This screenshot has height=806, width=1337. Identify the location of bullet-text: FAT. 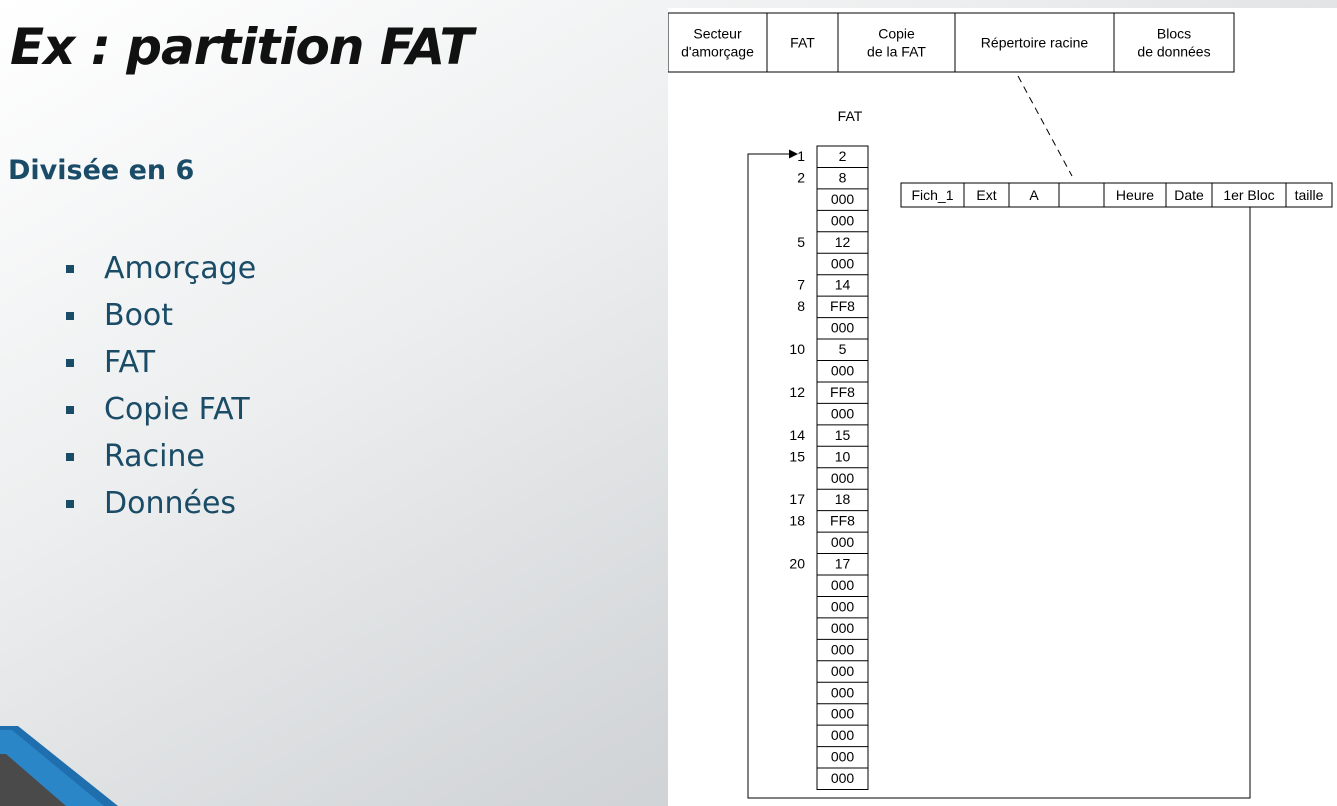
(130, 362).